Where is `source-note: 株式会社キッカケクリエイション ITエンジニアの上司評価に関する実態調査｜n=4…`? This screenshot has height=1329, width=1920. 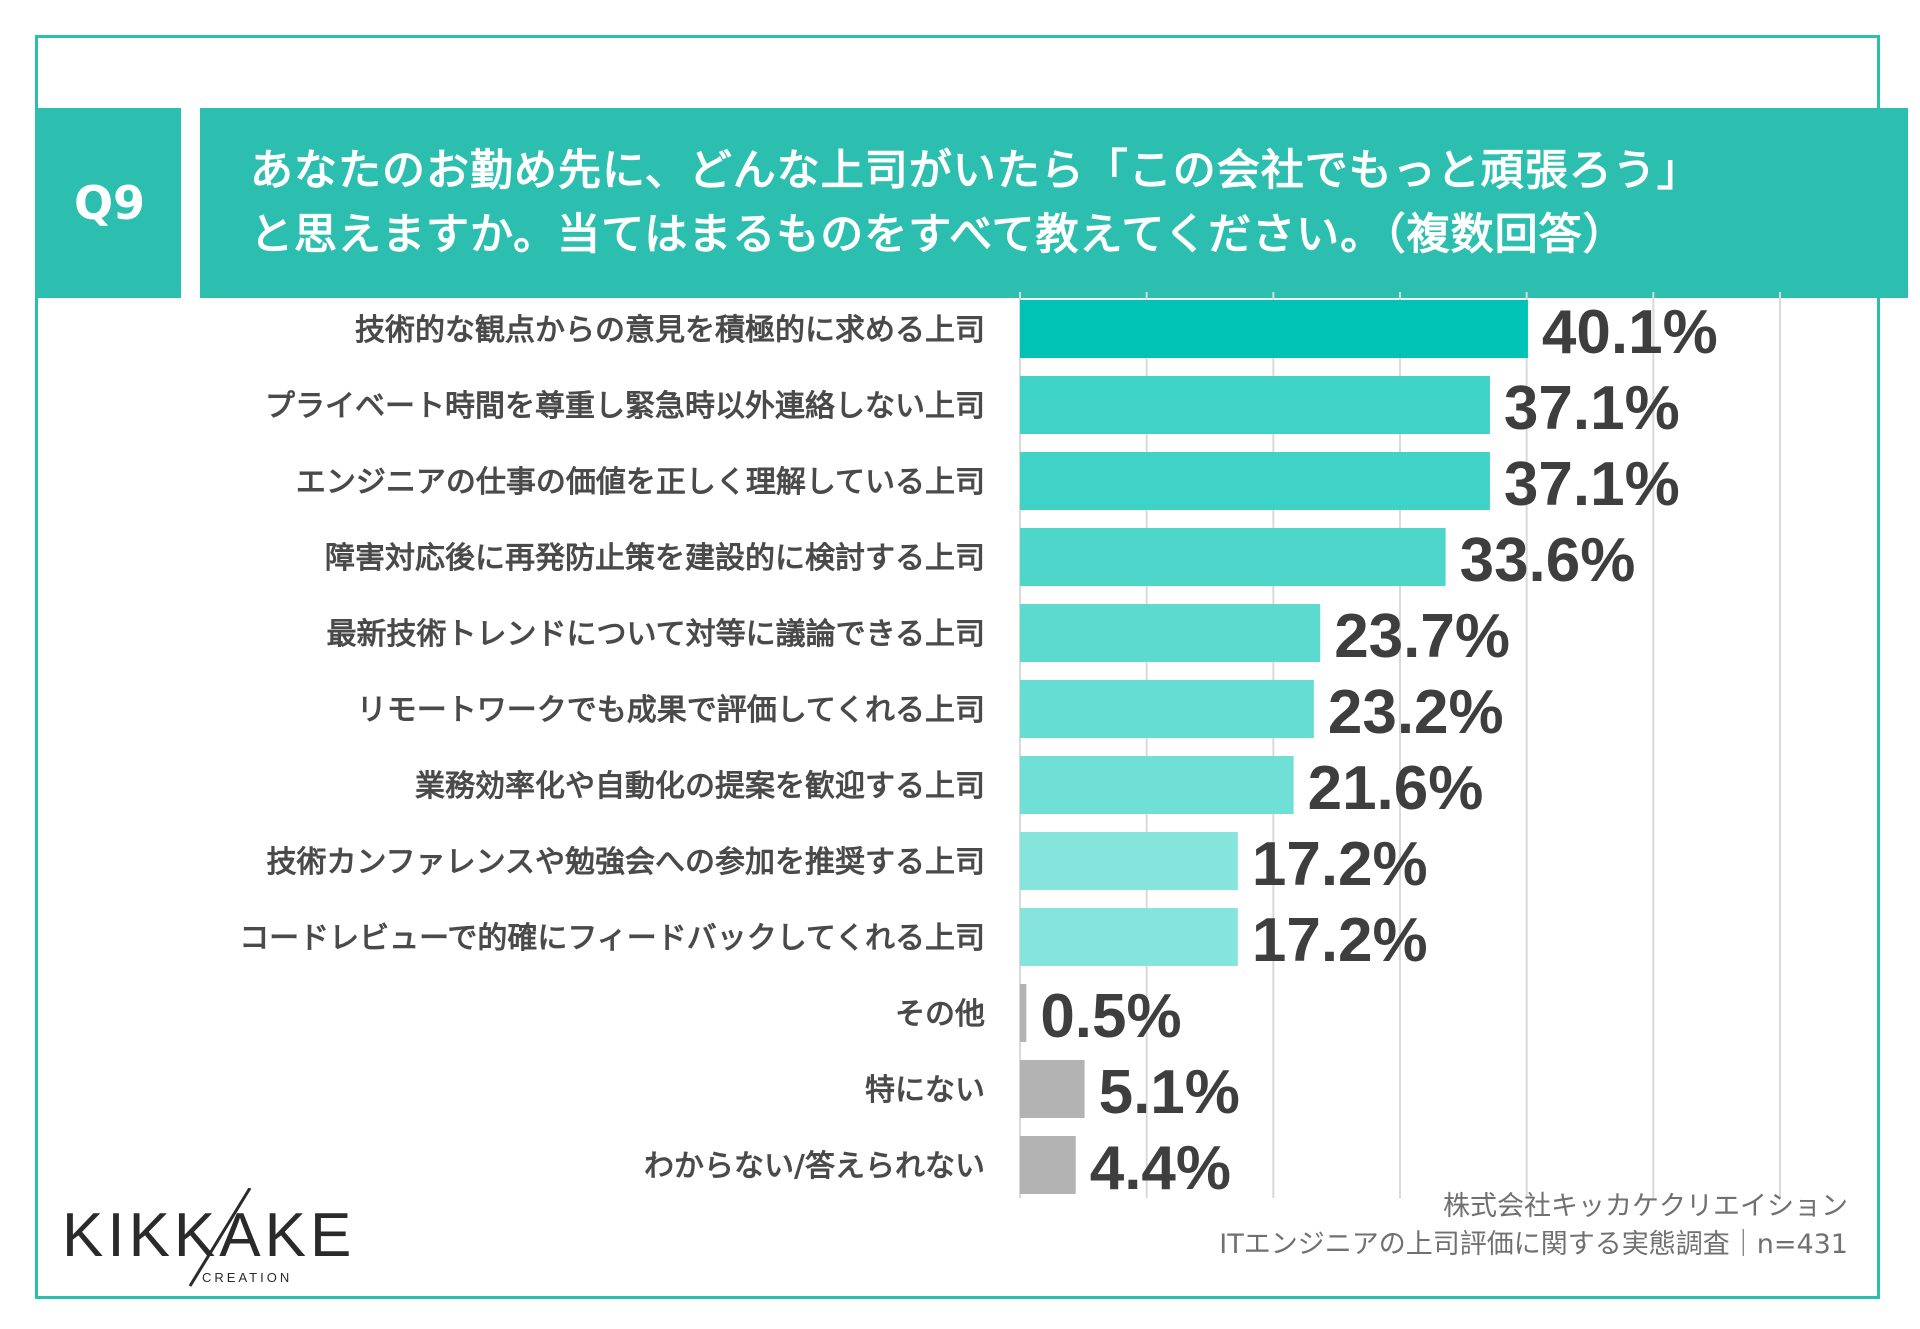
source-note: 株式会社キッカケクリエイション ITエンジニアの上司評価に関する実態調査｜n=4… is located at coordinates (1533, 1226).